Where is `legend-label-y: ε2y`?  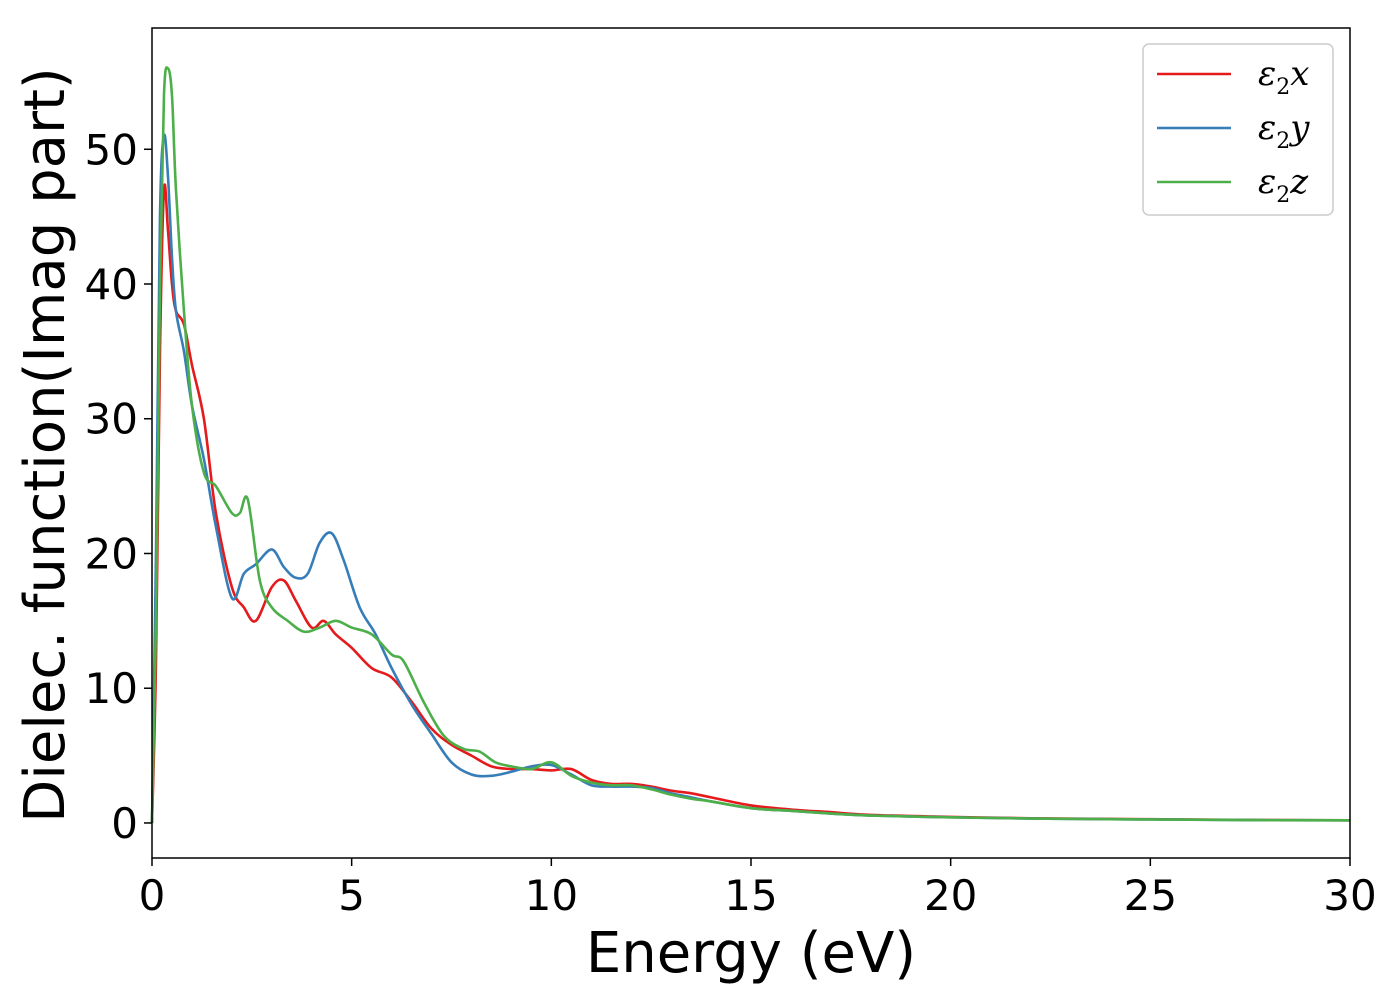
legend-label-y: ε2y is located at coordinates (1284, 131).